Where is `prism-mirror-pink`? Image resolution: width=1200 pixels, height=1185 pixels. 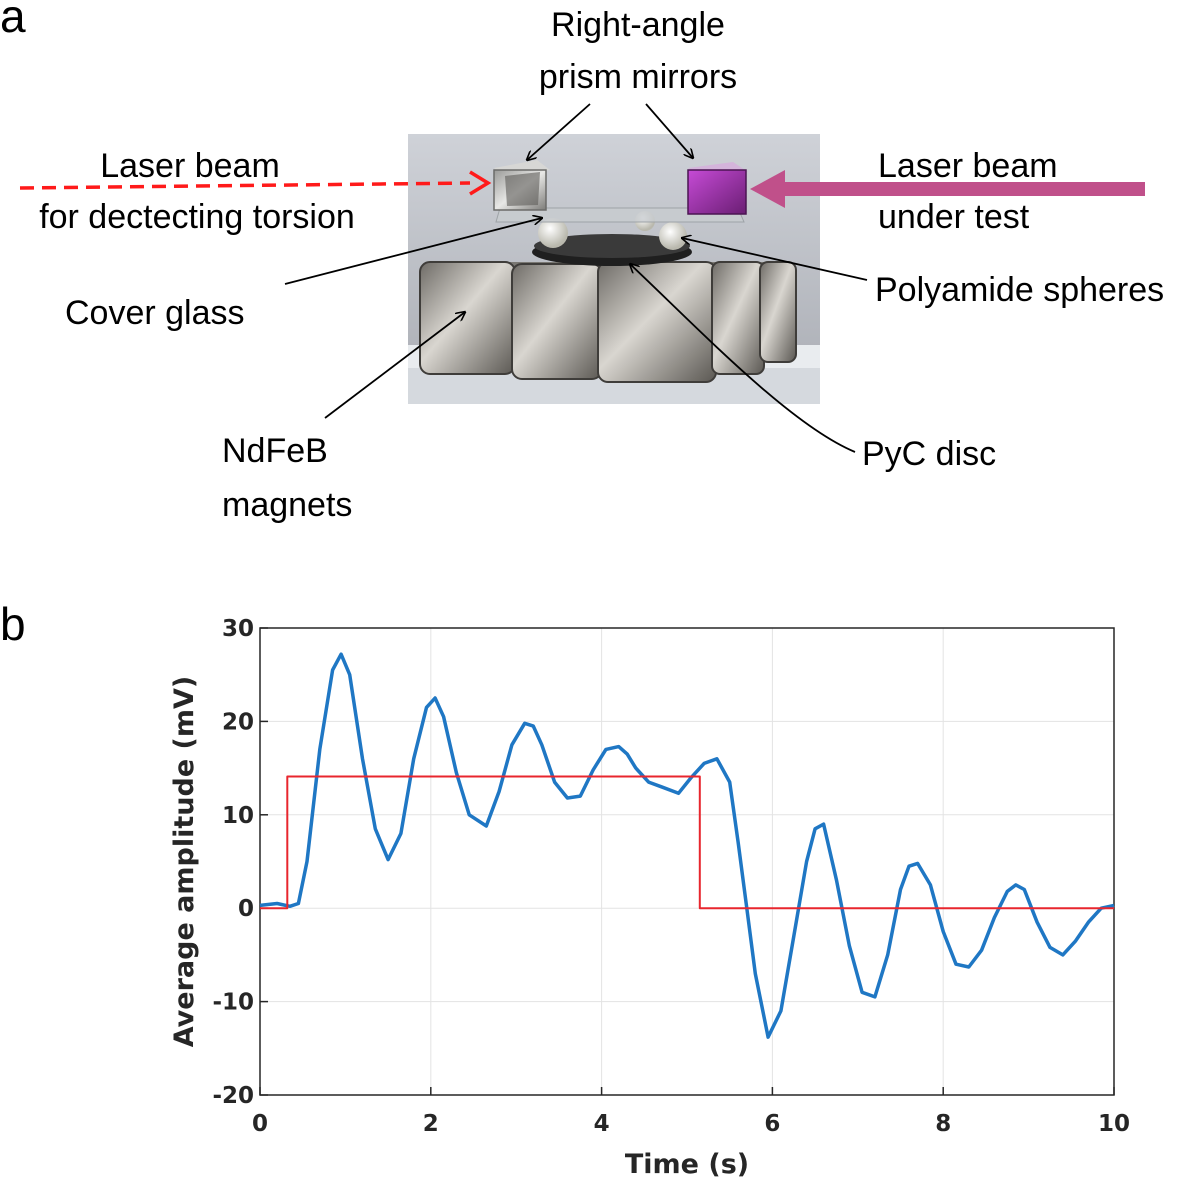
prism-mirror-pink is located at coordinates (717, 188).